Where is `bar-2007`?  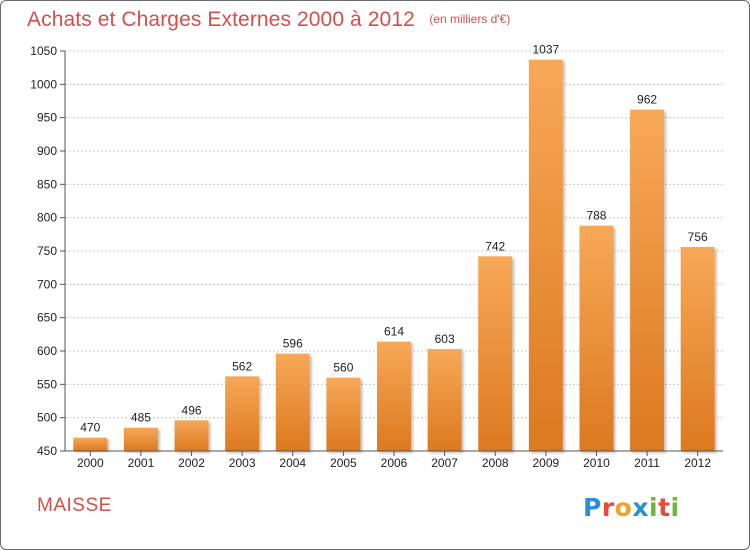
bar-2007 is located at coordinates (444, 400).